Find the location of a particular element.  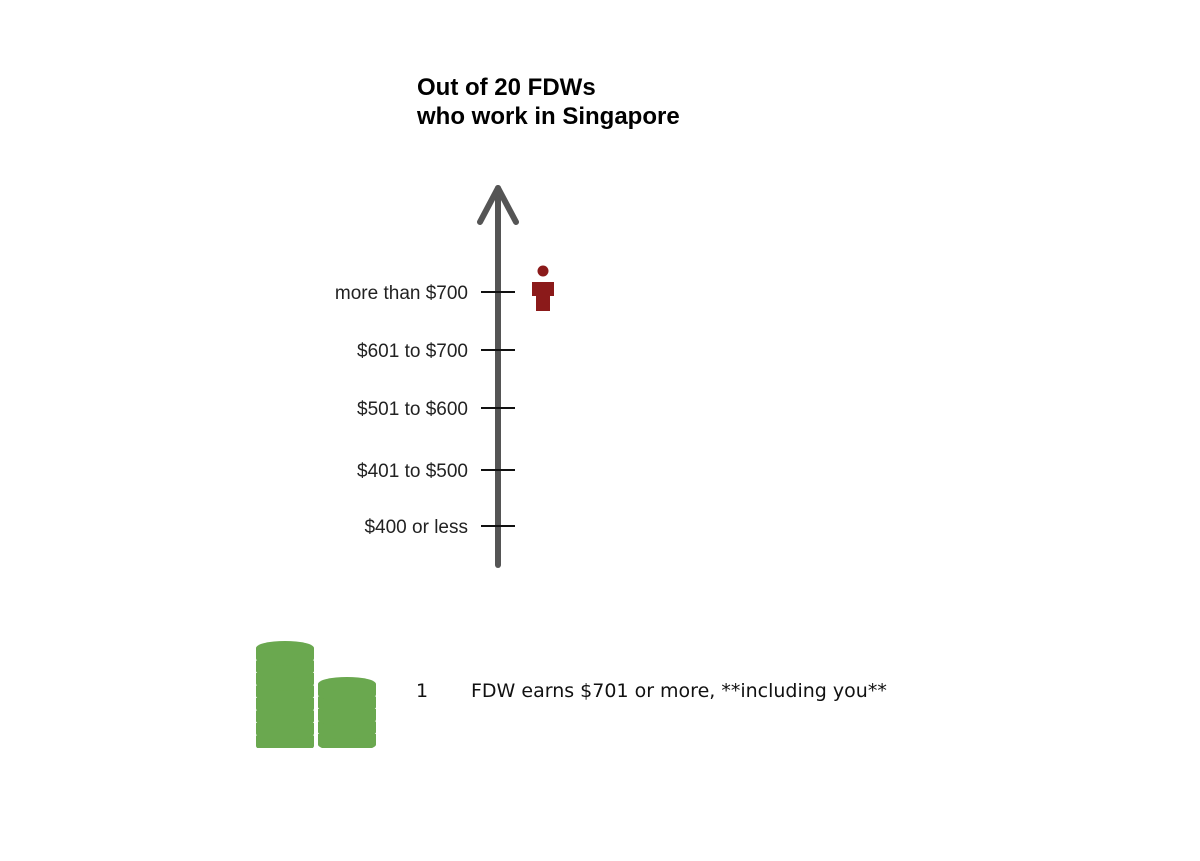

title-line-2: who work in Singapore is located at coordinates (548, 116).